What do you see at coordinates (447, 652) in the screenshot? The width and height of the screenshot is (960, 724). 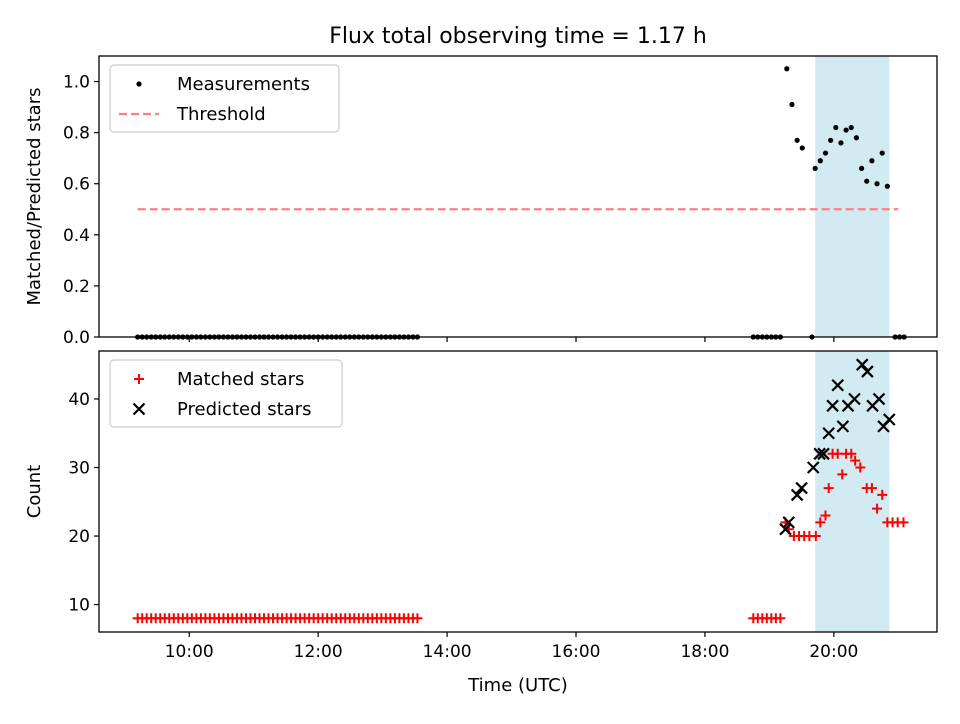 I see `x-tick-label: 14:00` at bounding box center [447, 652].